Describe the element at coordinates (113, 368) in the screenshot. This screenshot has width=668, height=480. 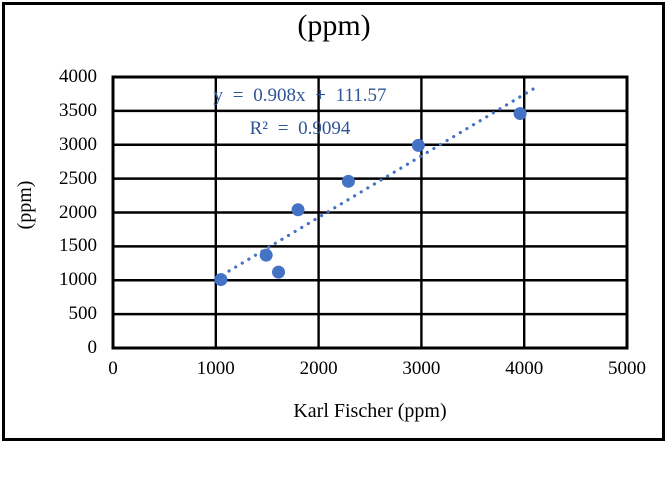
I see `x-tick-label: 0` at that location.